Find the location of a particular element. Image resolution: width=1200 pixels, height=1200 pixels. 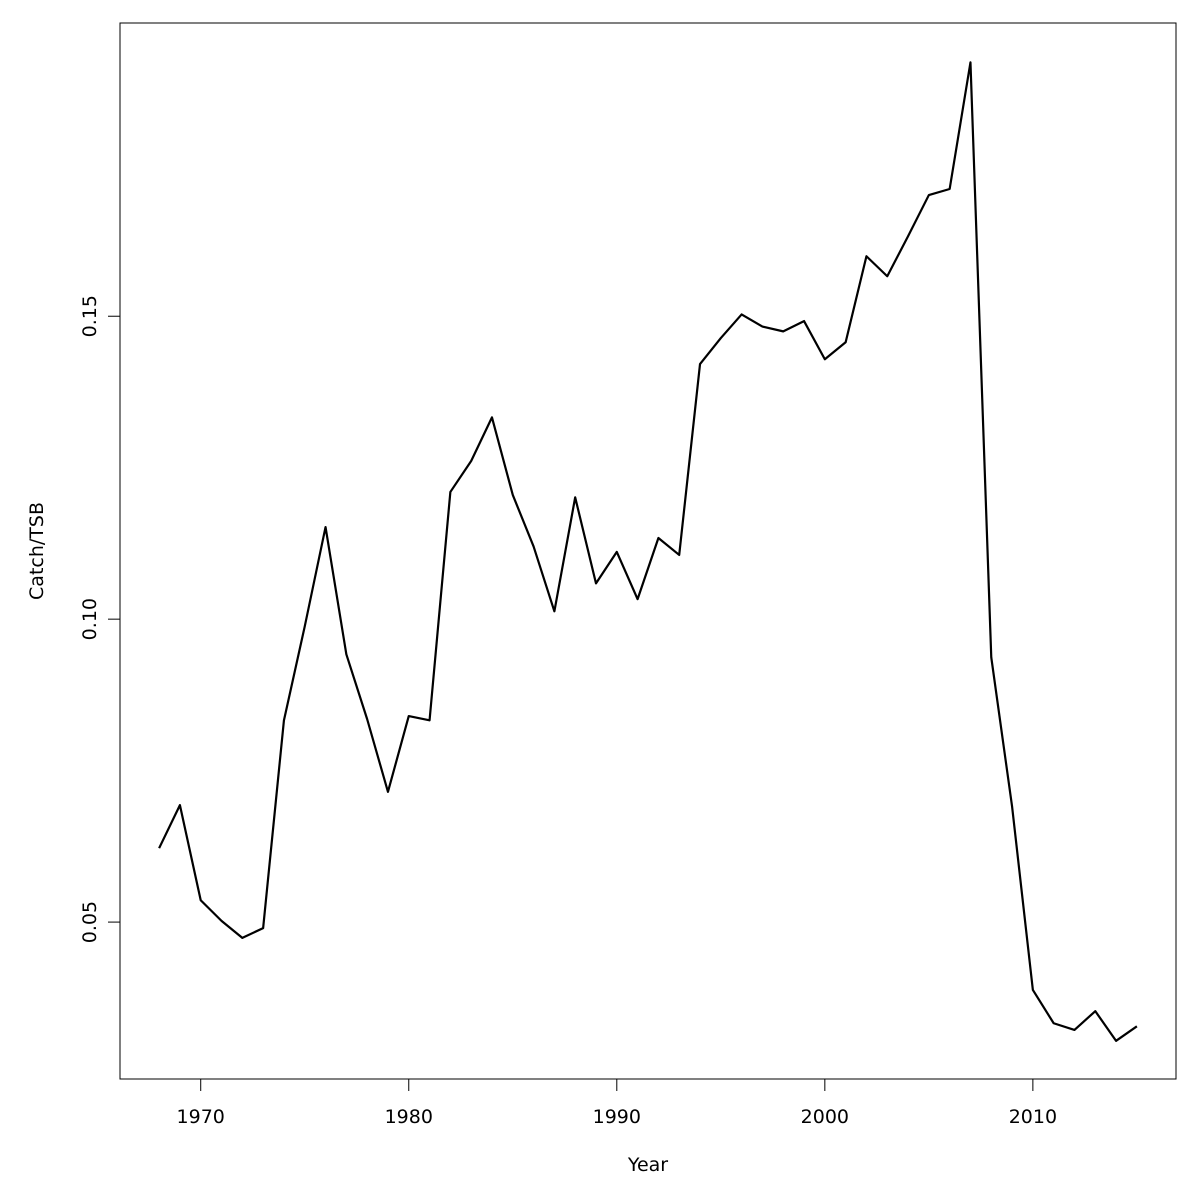

x-tick-label: 2000 is located at coordinates (825, 1117).